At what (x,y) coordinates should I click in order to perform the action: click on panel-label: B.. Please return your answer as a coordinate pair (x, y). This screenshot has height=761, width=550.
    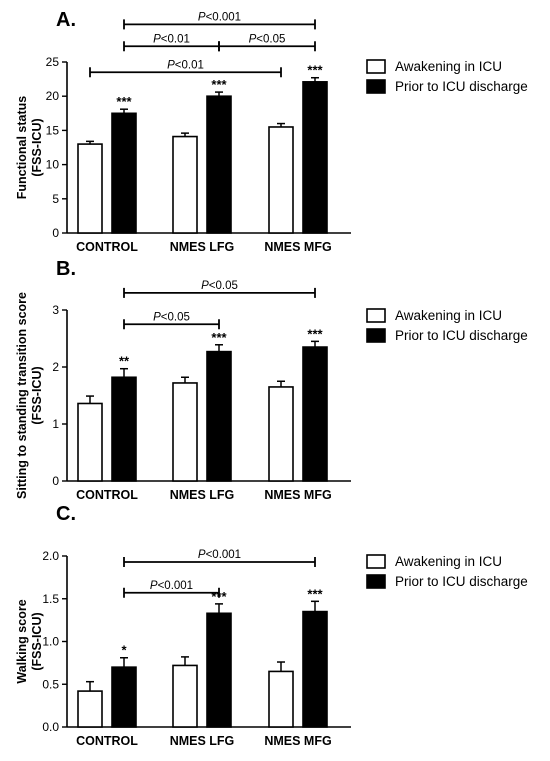
    Looking at the image, I should click on (66, 269).